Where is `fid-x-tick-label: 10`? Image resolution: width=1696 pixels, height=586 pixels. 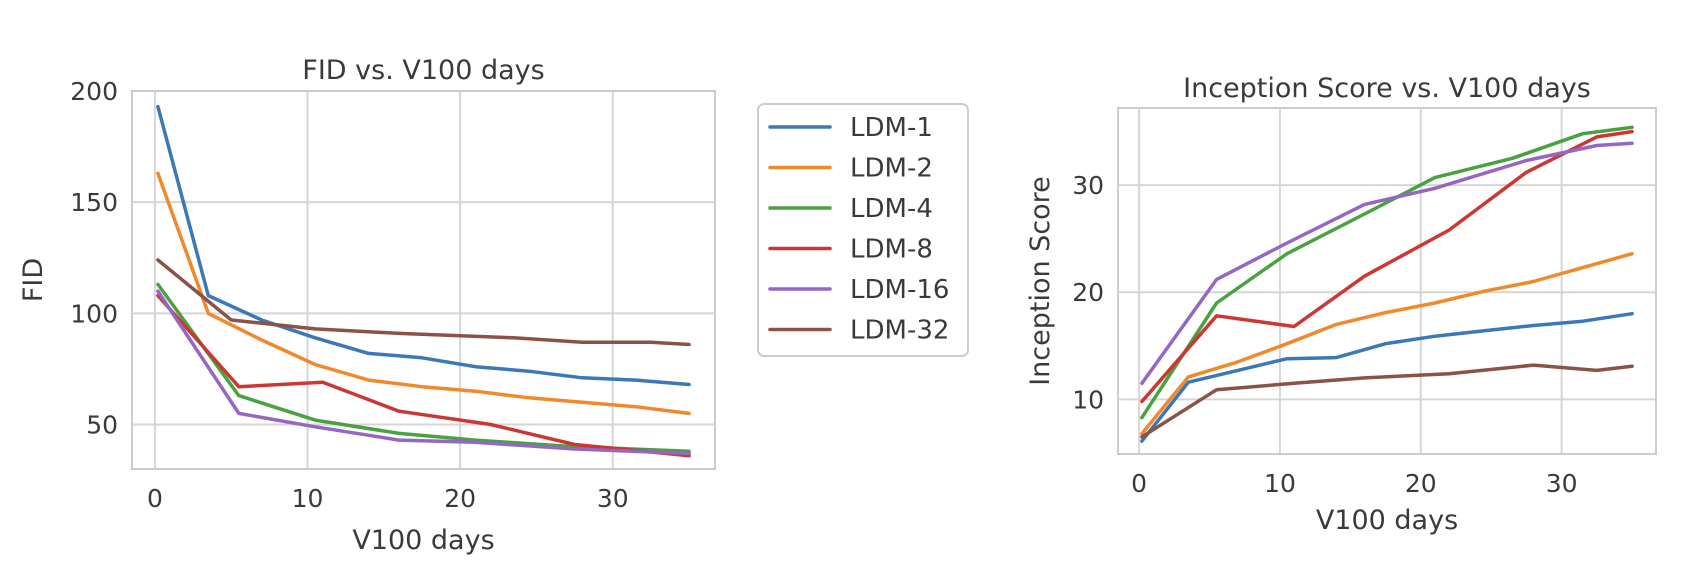 fid-x-tick-label: 10 is located at coordinates (308, 498).